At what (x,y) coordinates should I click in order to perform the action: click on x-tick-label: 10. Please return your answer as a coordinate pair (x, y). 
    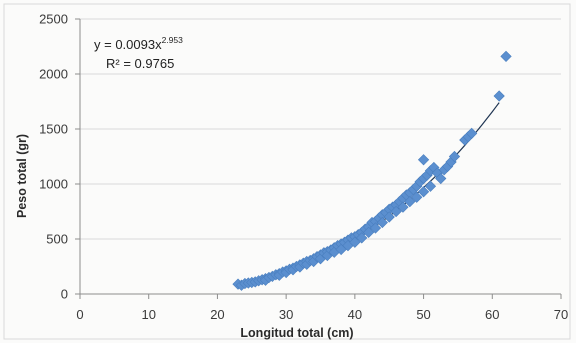
    Looking at the image, I should click on (148, 314).